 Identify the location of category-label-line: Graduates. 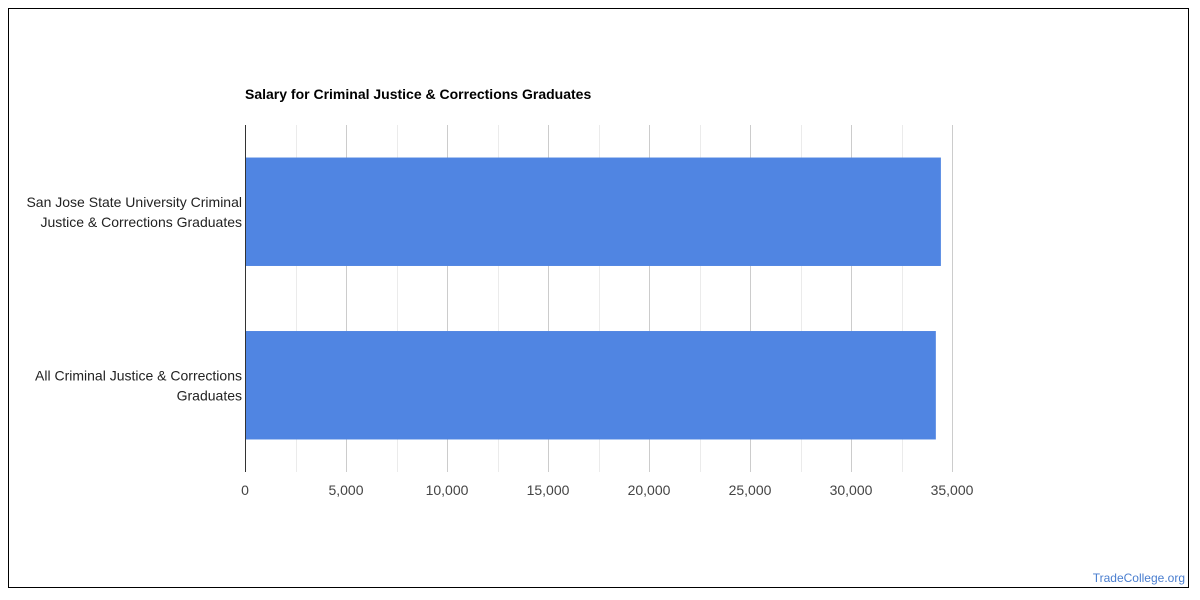
(209, 395).